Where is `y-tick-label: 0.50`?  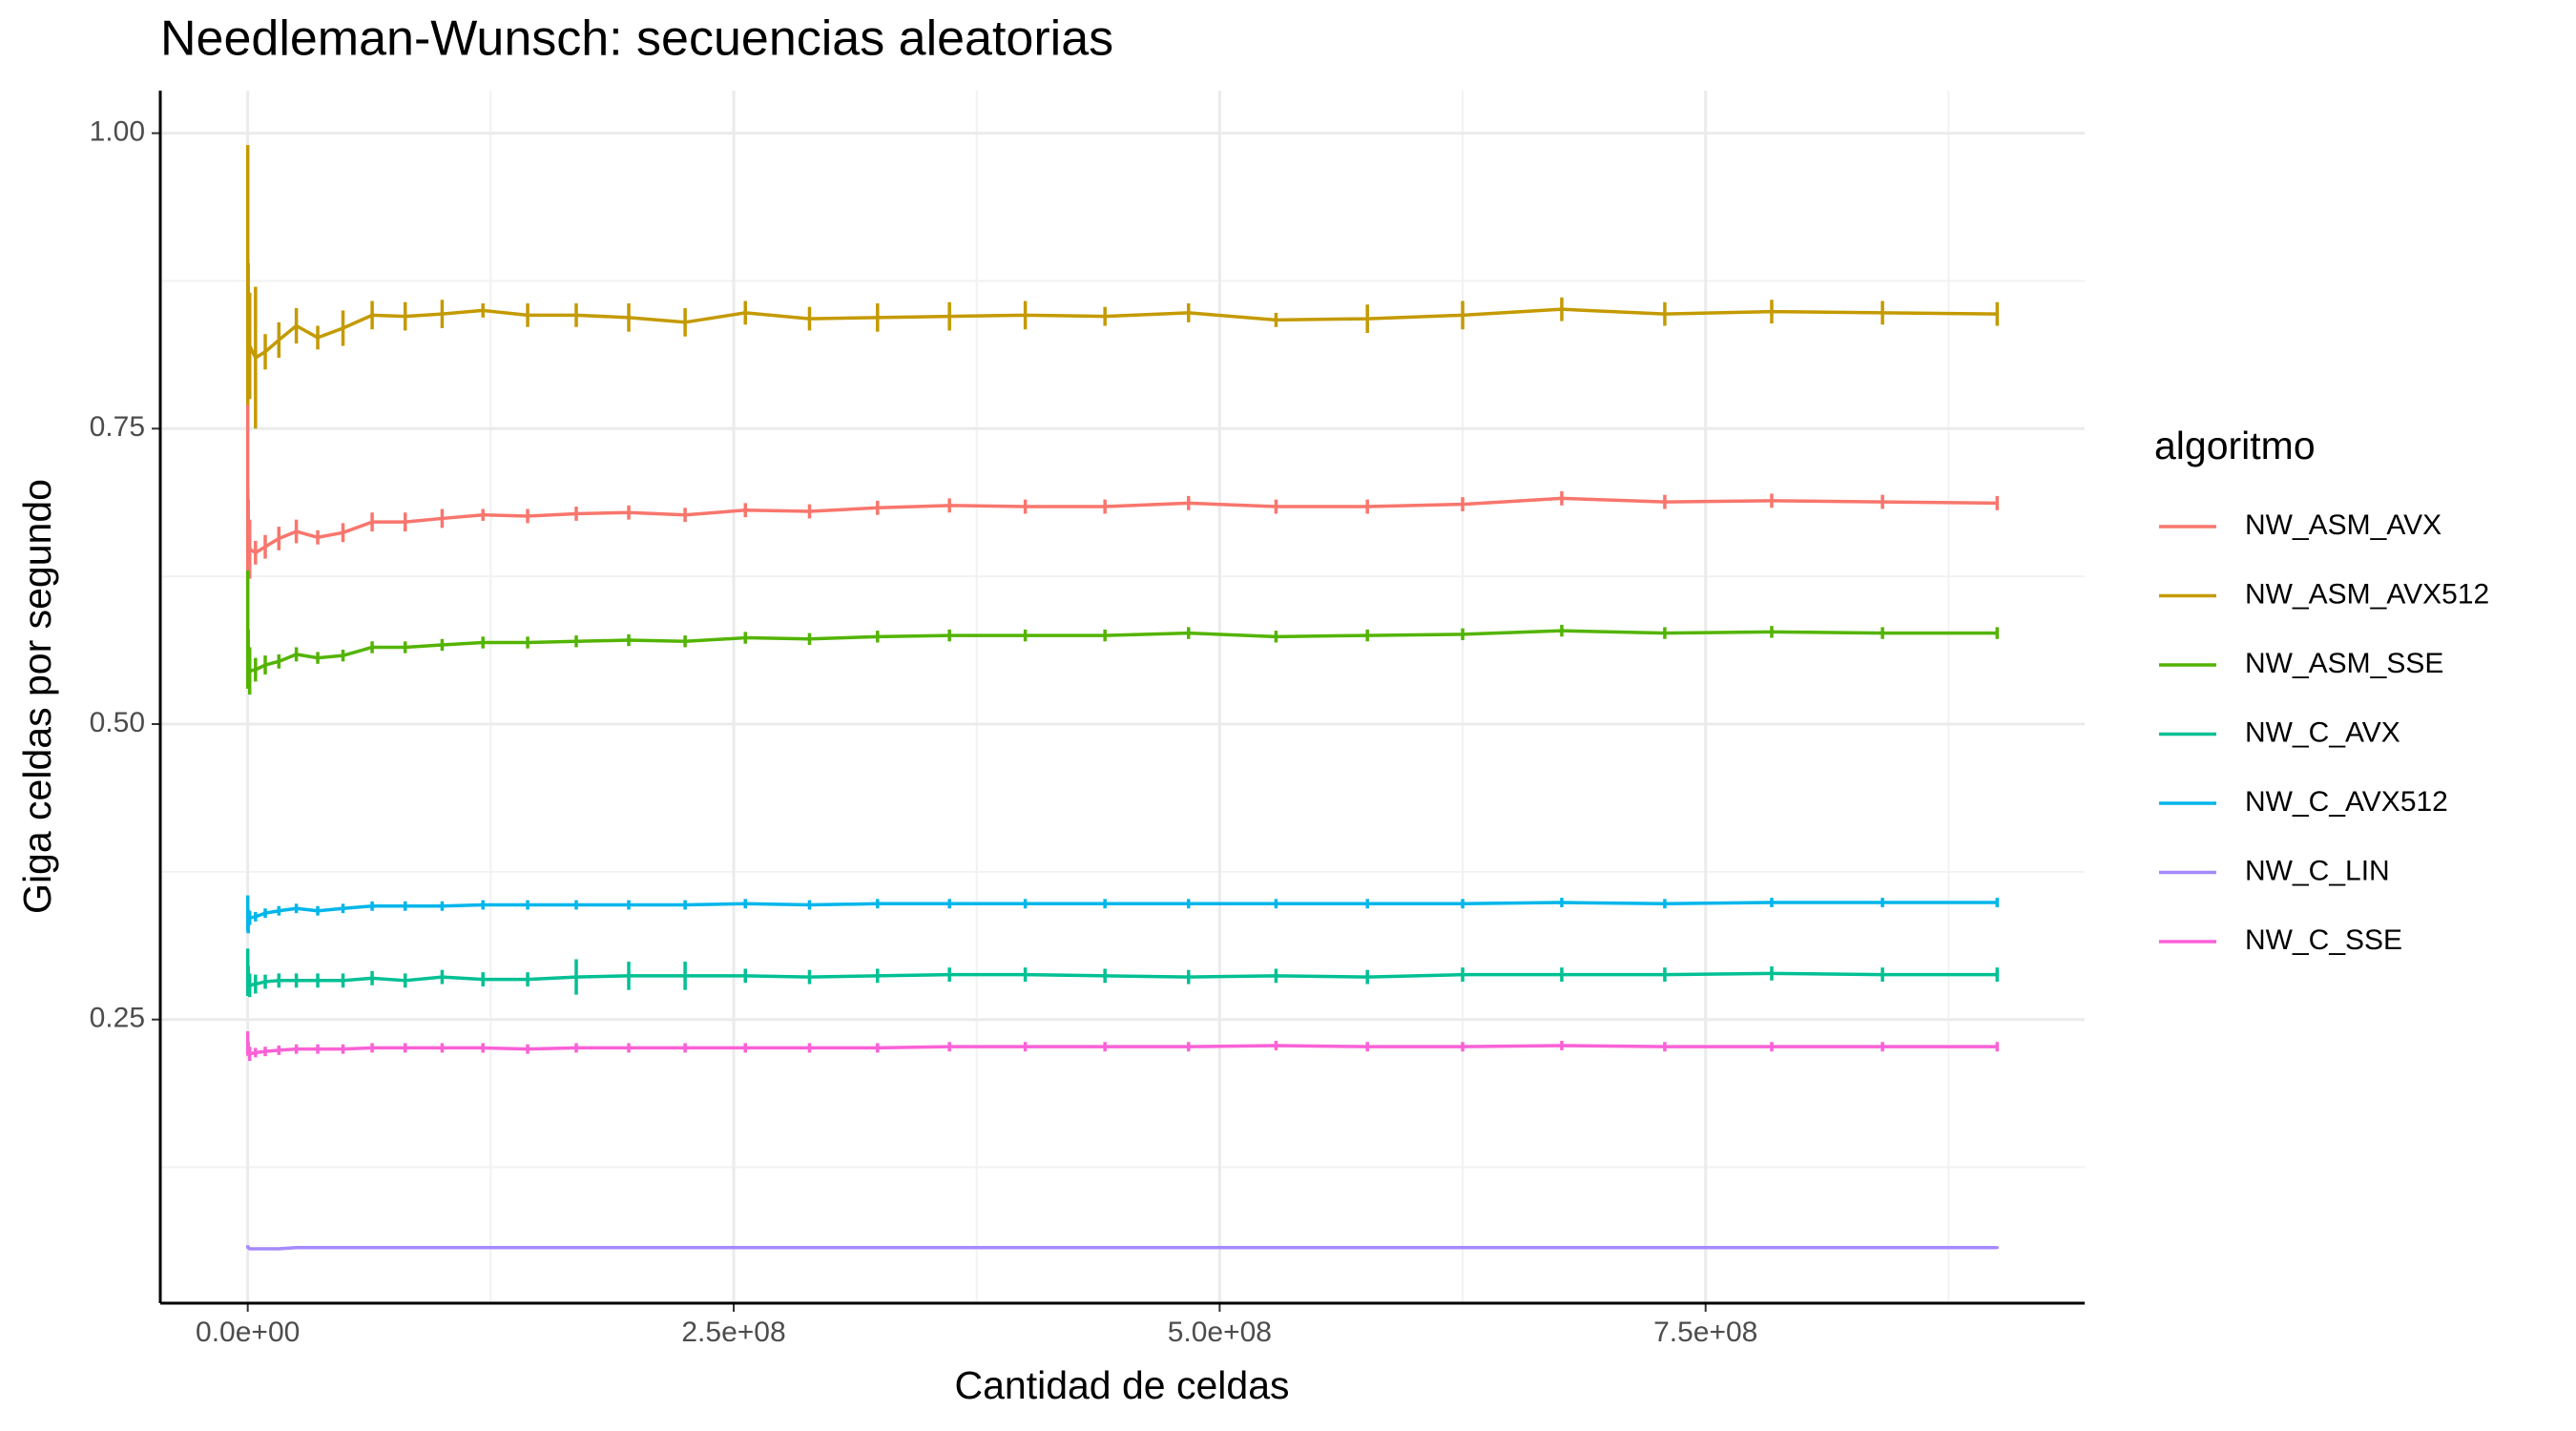
y-tick-label: 0.50 is located at coordinates (117, 722).